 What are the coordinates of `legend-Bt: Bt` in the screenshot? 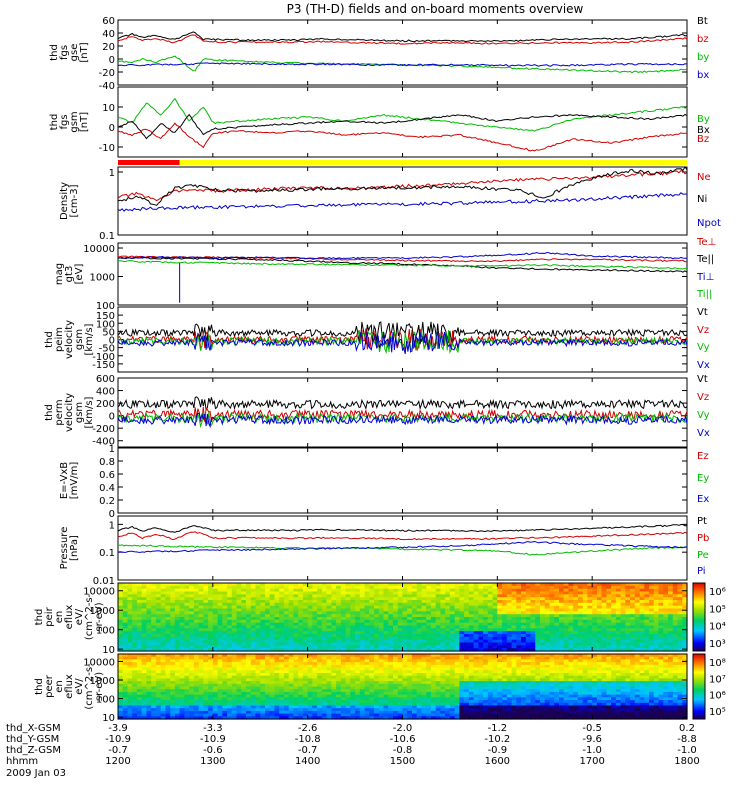 It's located at (702, 21).